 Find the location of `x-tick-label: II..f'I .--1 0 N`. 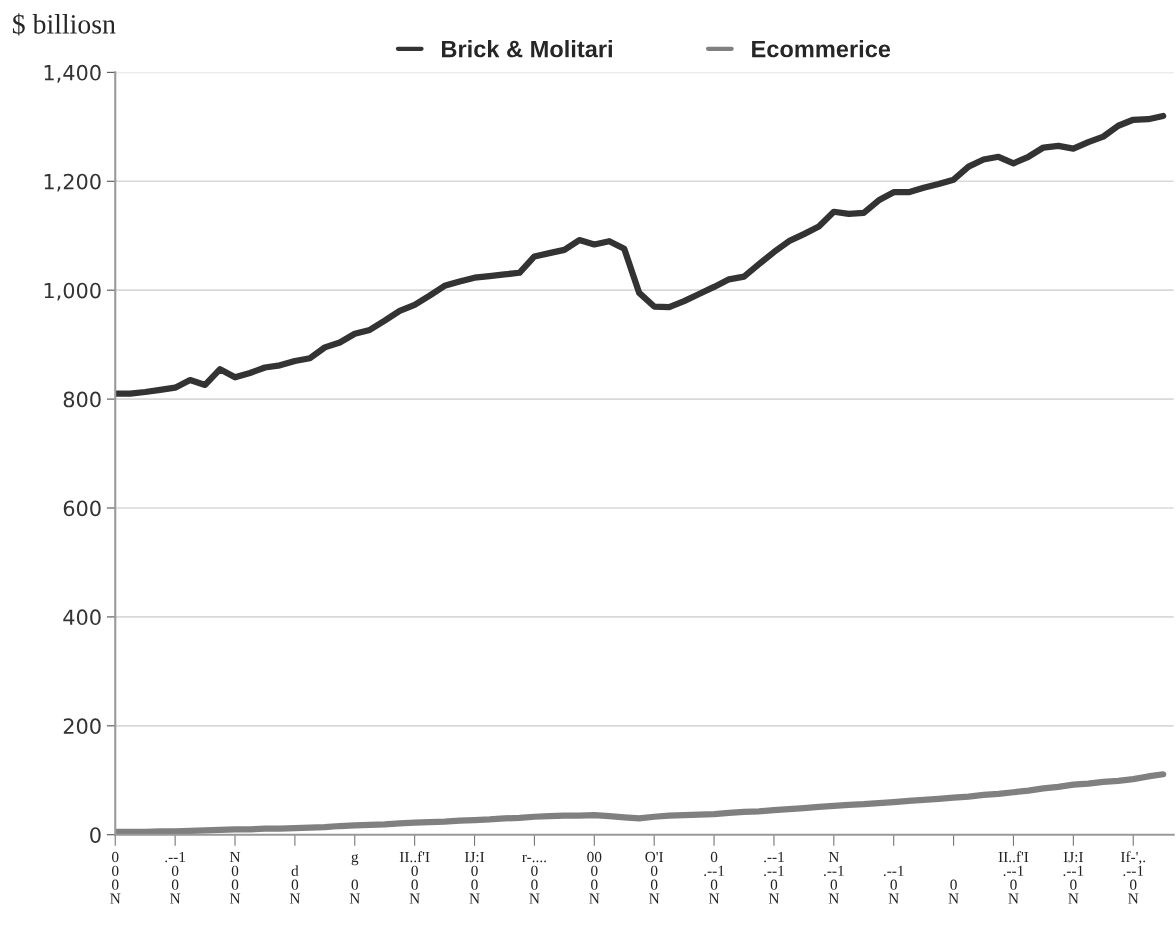

x-tick-label: II..f'I .--1 0 N is located at coordinates (1013, 877).